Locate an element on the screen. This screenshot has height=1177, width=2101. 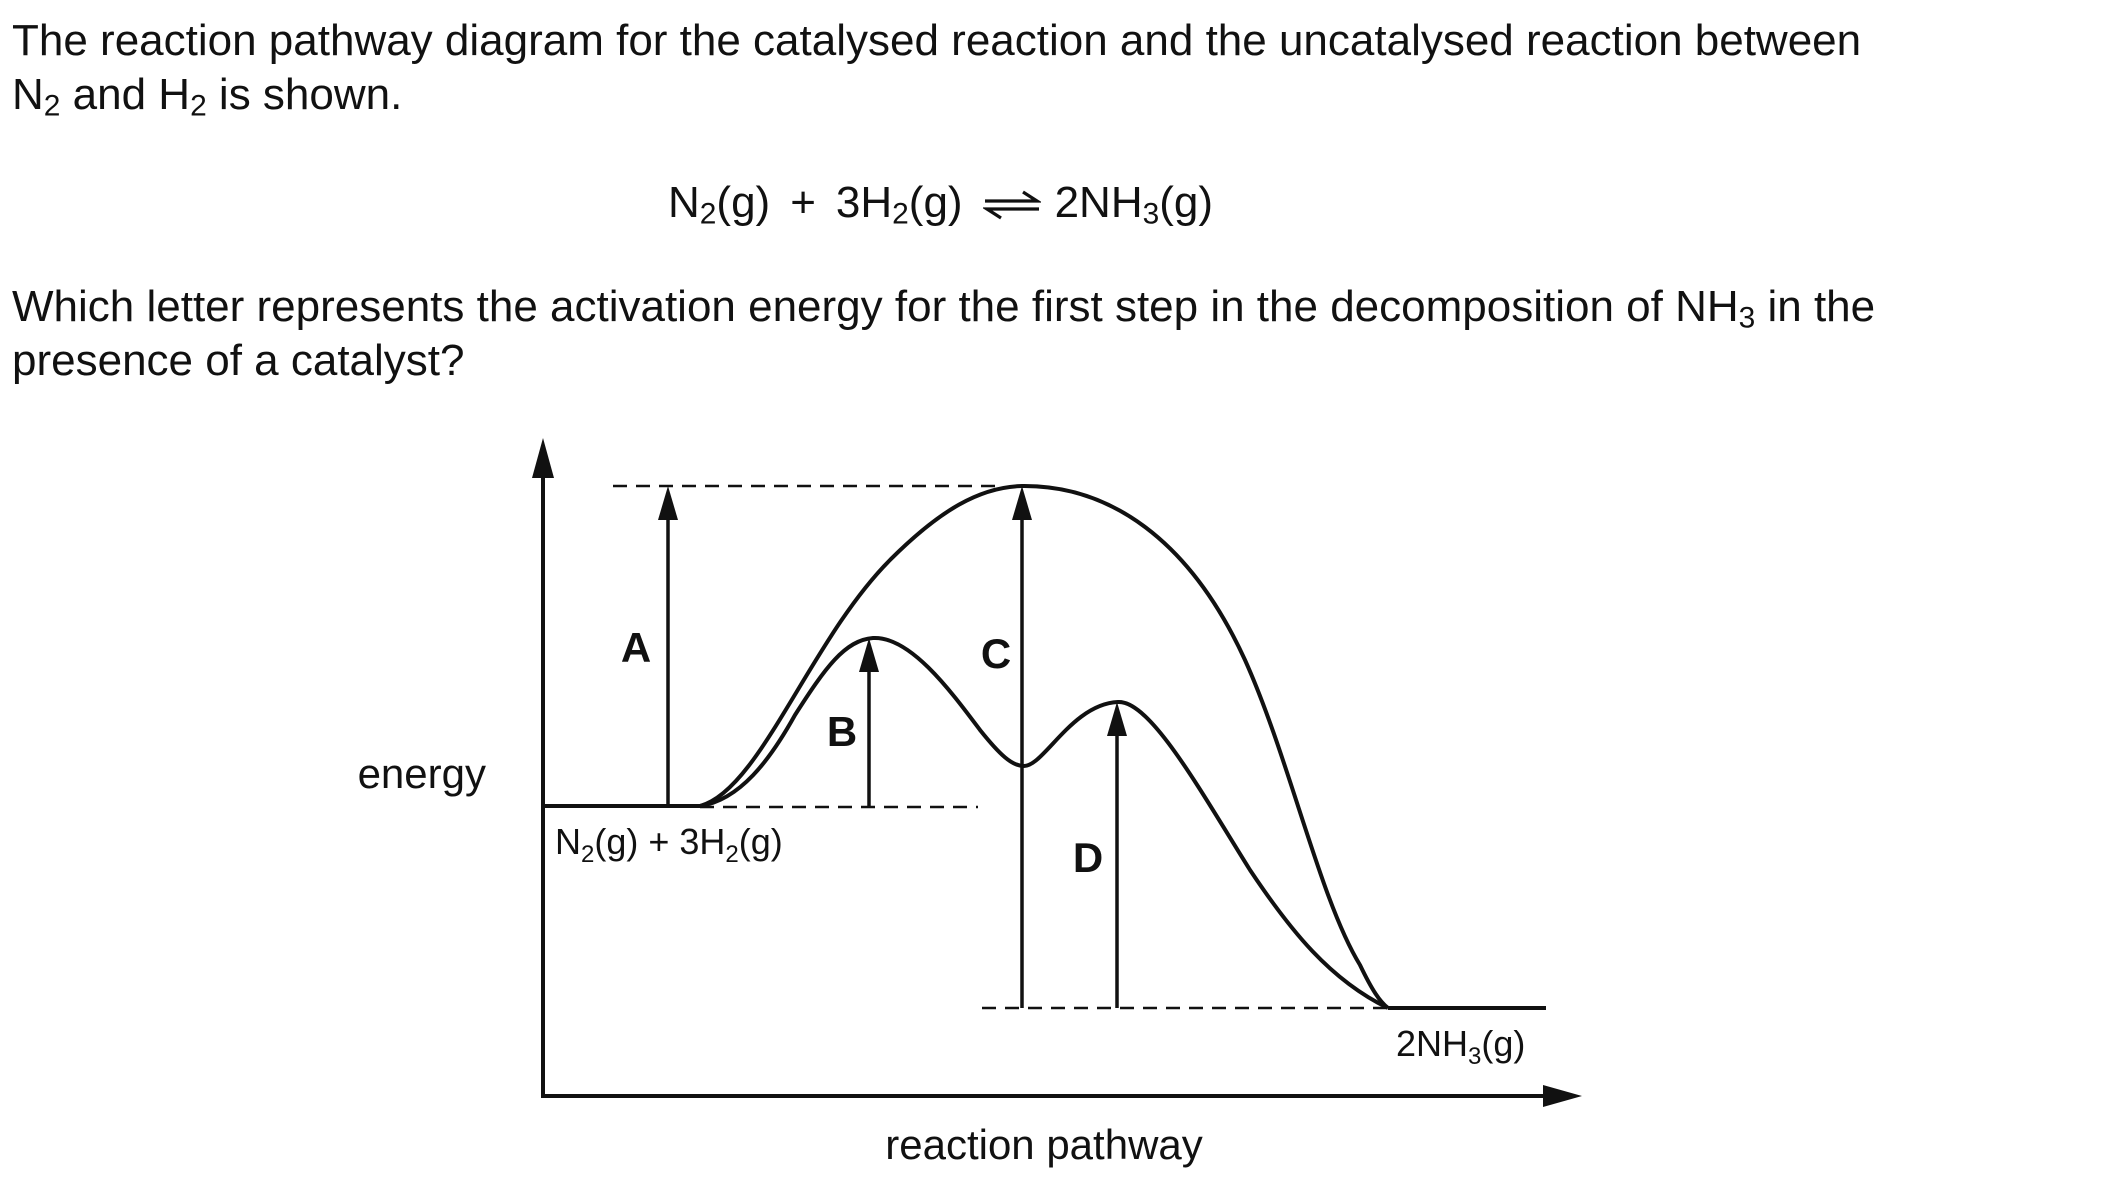
equation-reactant-2-subscript: 2 is located at coordinates (900, 214).